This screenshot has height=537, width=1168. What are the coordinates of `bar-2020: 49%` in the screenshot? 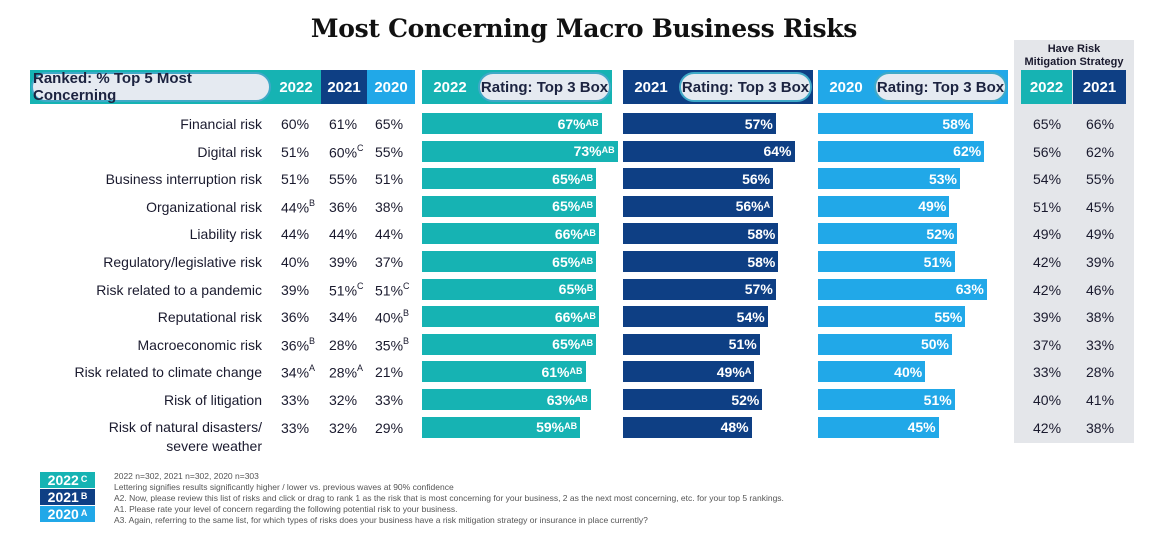 It's located at (884, 206).